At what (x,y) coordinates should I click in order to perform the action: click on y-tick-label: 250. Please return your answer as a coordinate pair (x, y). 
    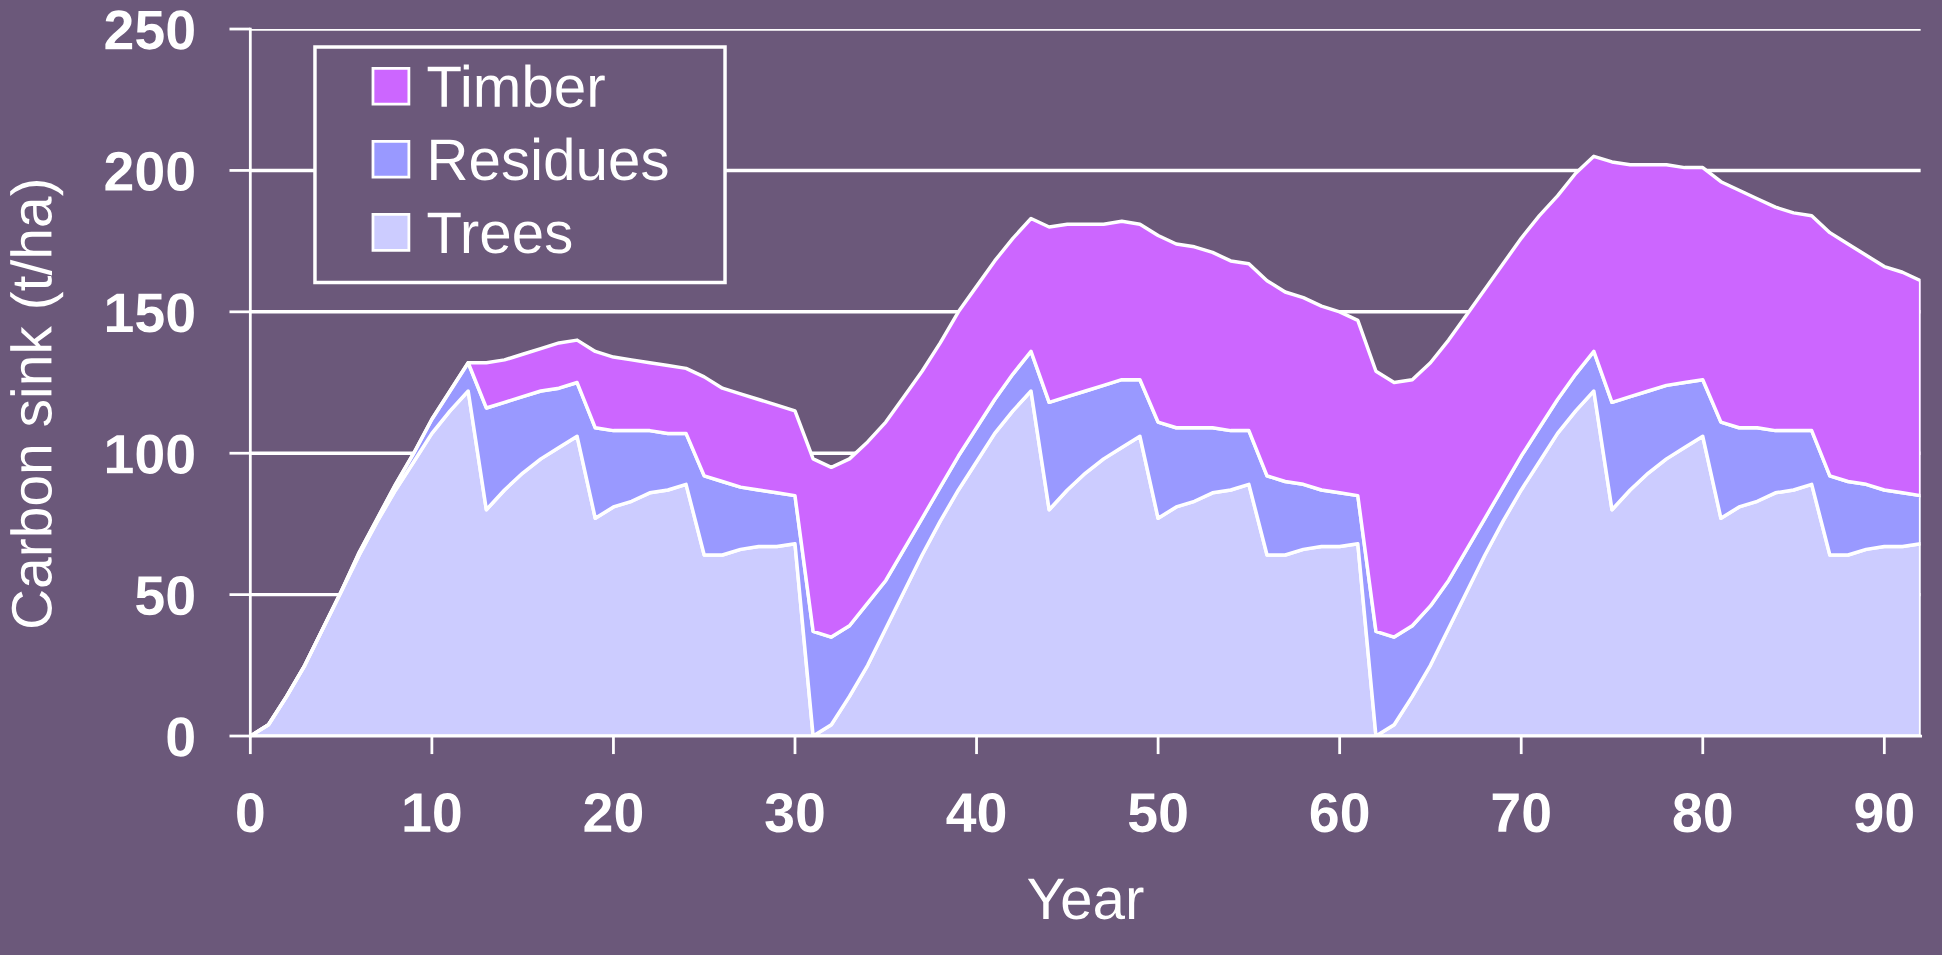
    Looking at the image, I should click on (149, 30).